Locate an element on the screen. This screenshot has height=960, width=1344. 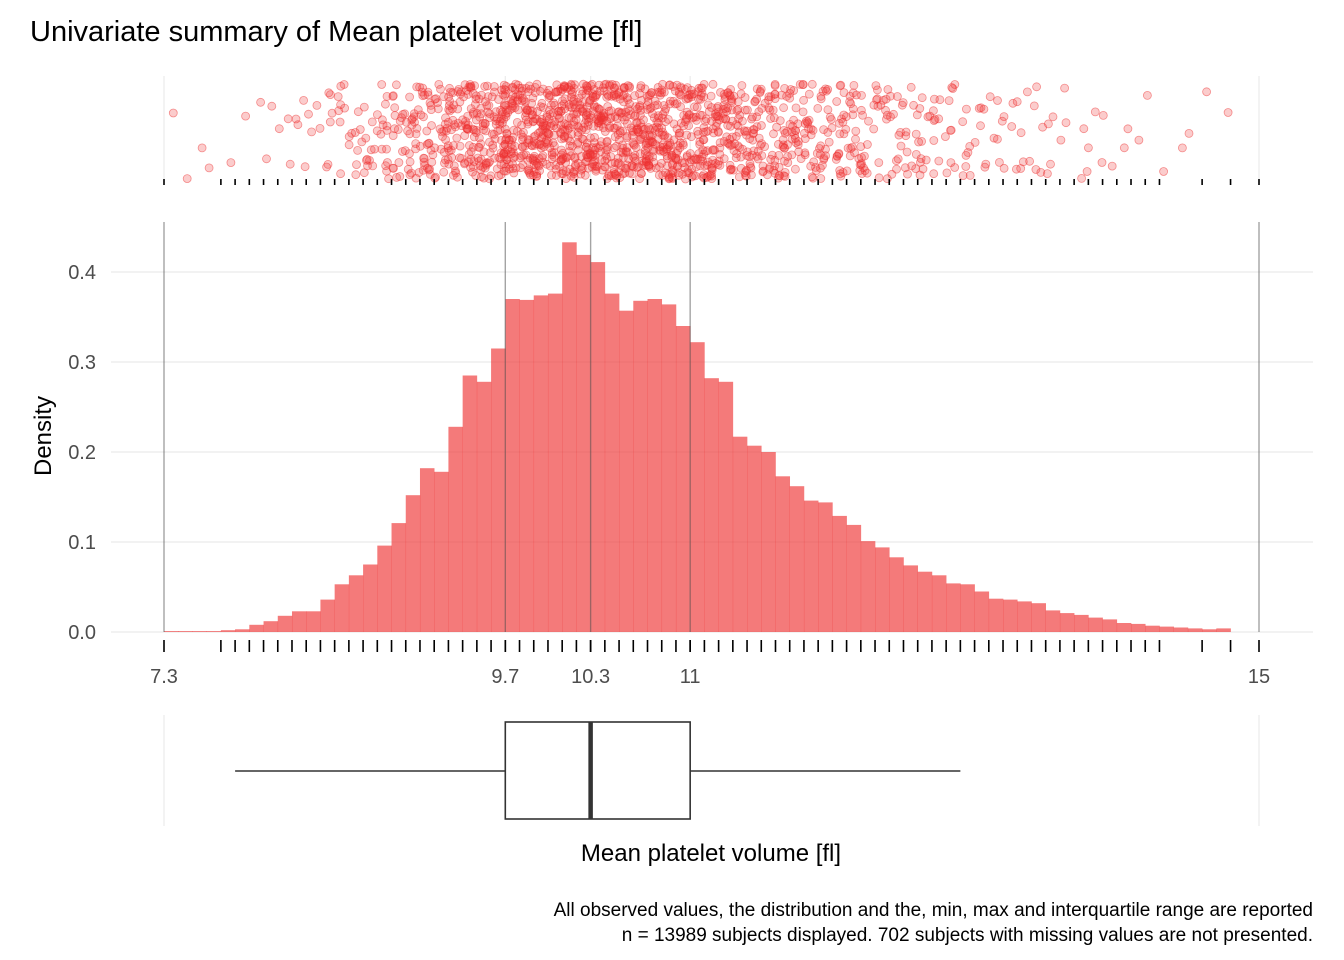
y-axis-title: Density is located at coordinates (43, 436).